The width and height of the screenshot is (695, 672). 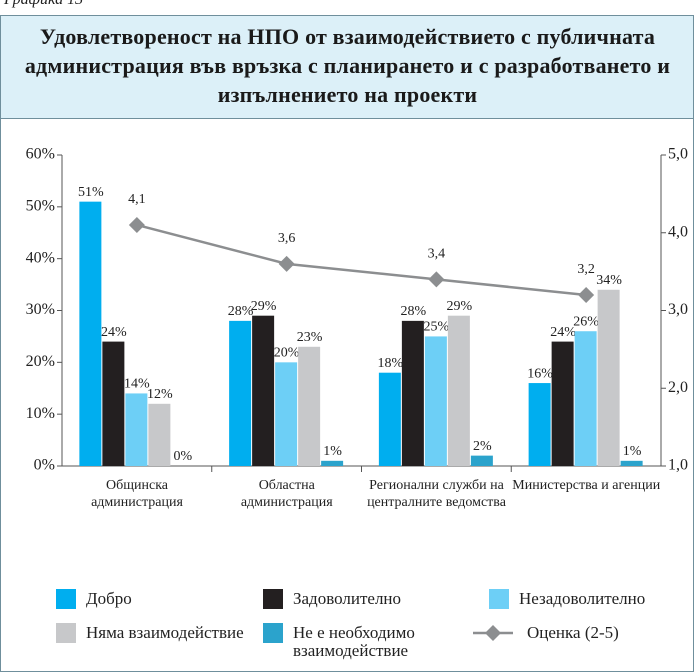 I want to click on data-label: 20%, so click(x=287, y=353).